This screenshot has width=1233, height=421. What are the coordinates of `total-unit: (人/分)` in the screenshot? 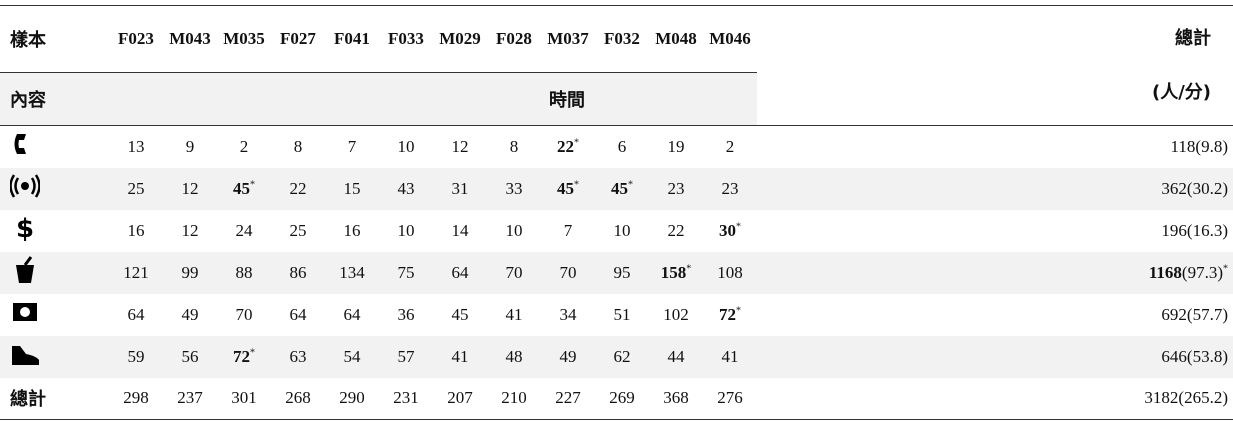 It's located at (1181, 92).